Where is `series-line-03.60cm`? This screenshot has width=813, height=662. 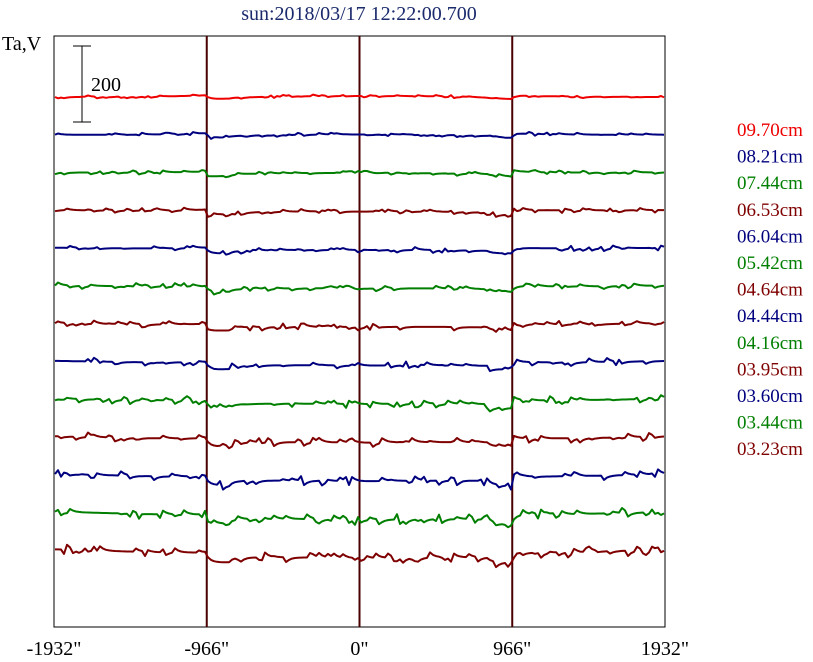
series-line-03.60cm is located at coordinates (359, 479).